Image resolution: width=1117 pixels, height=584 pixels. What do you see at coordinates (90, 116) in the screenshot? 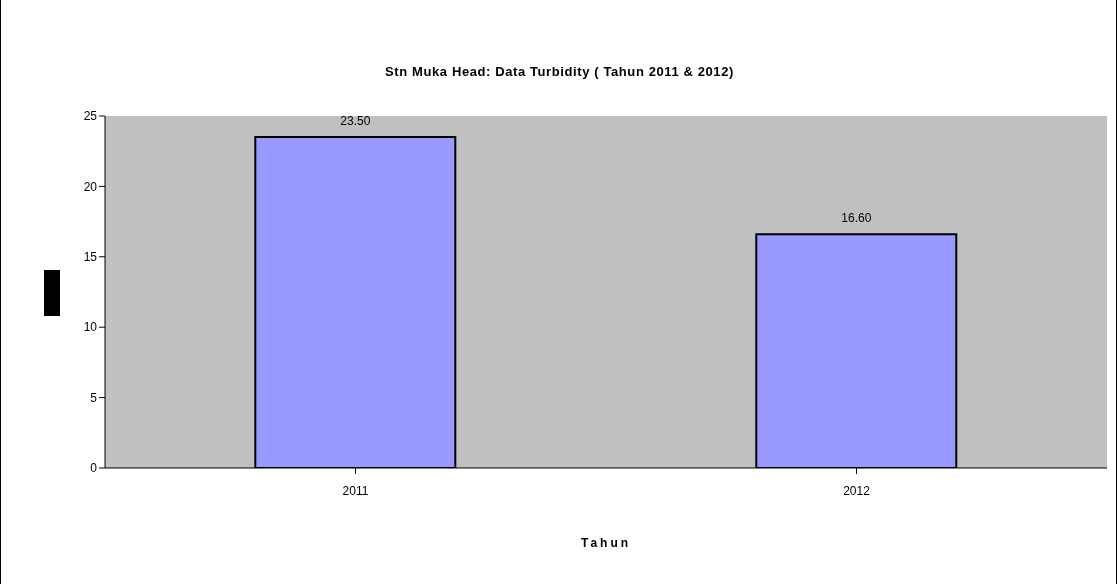
I see `y-tick-label: 25` at bounding box center [90, 116].